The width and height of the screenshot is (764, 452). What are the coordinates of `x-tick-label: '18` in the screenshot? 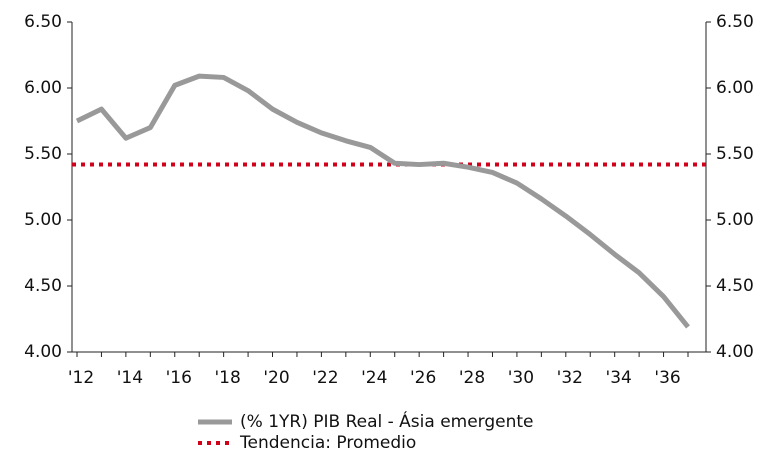 It's located at (227, 378).